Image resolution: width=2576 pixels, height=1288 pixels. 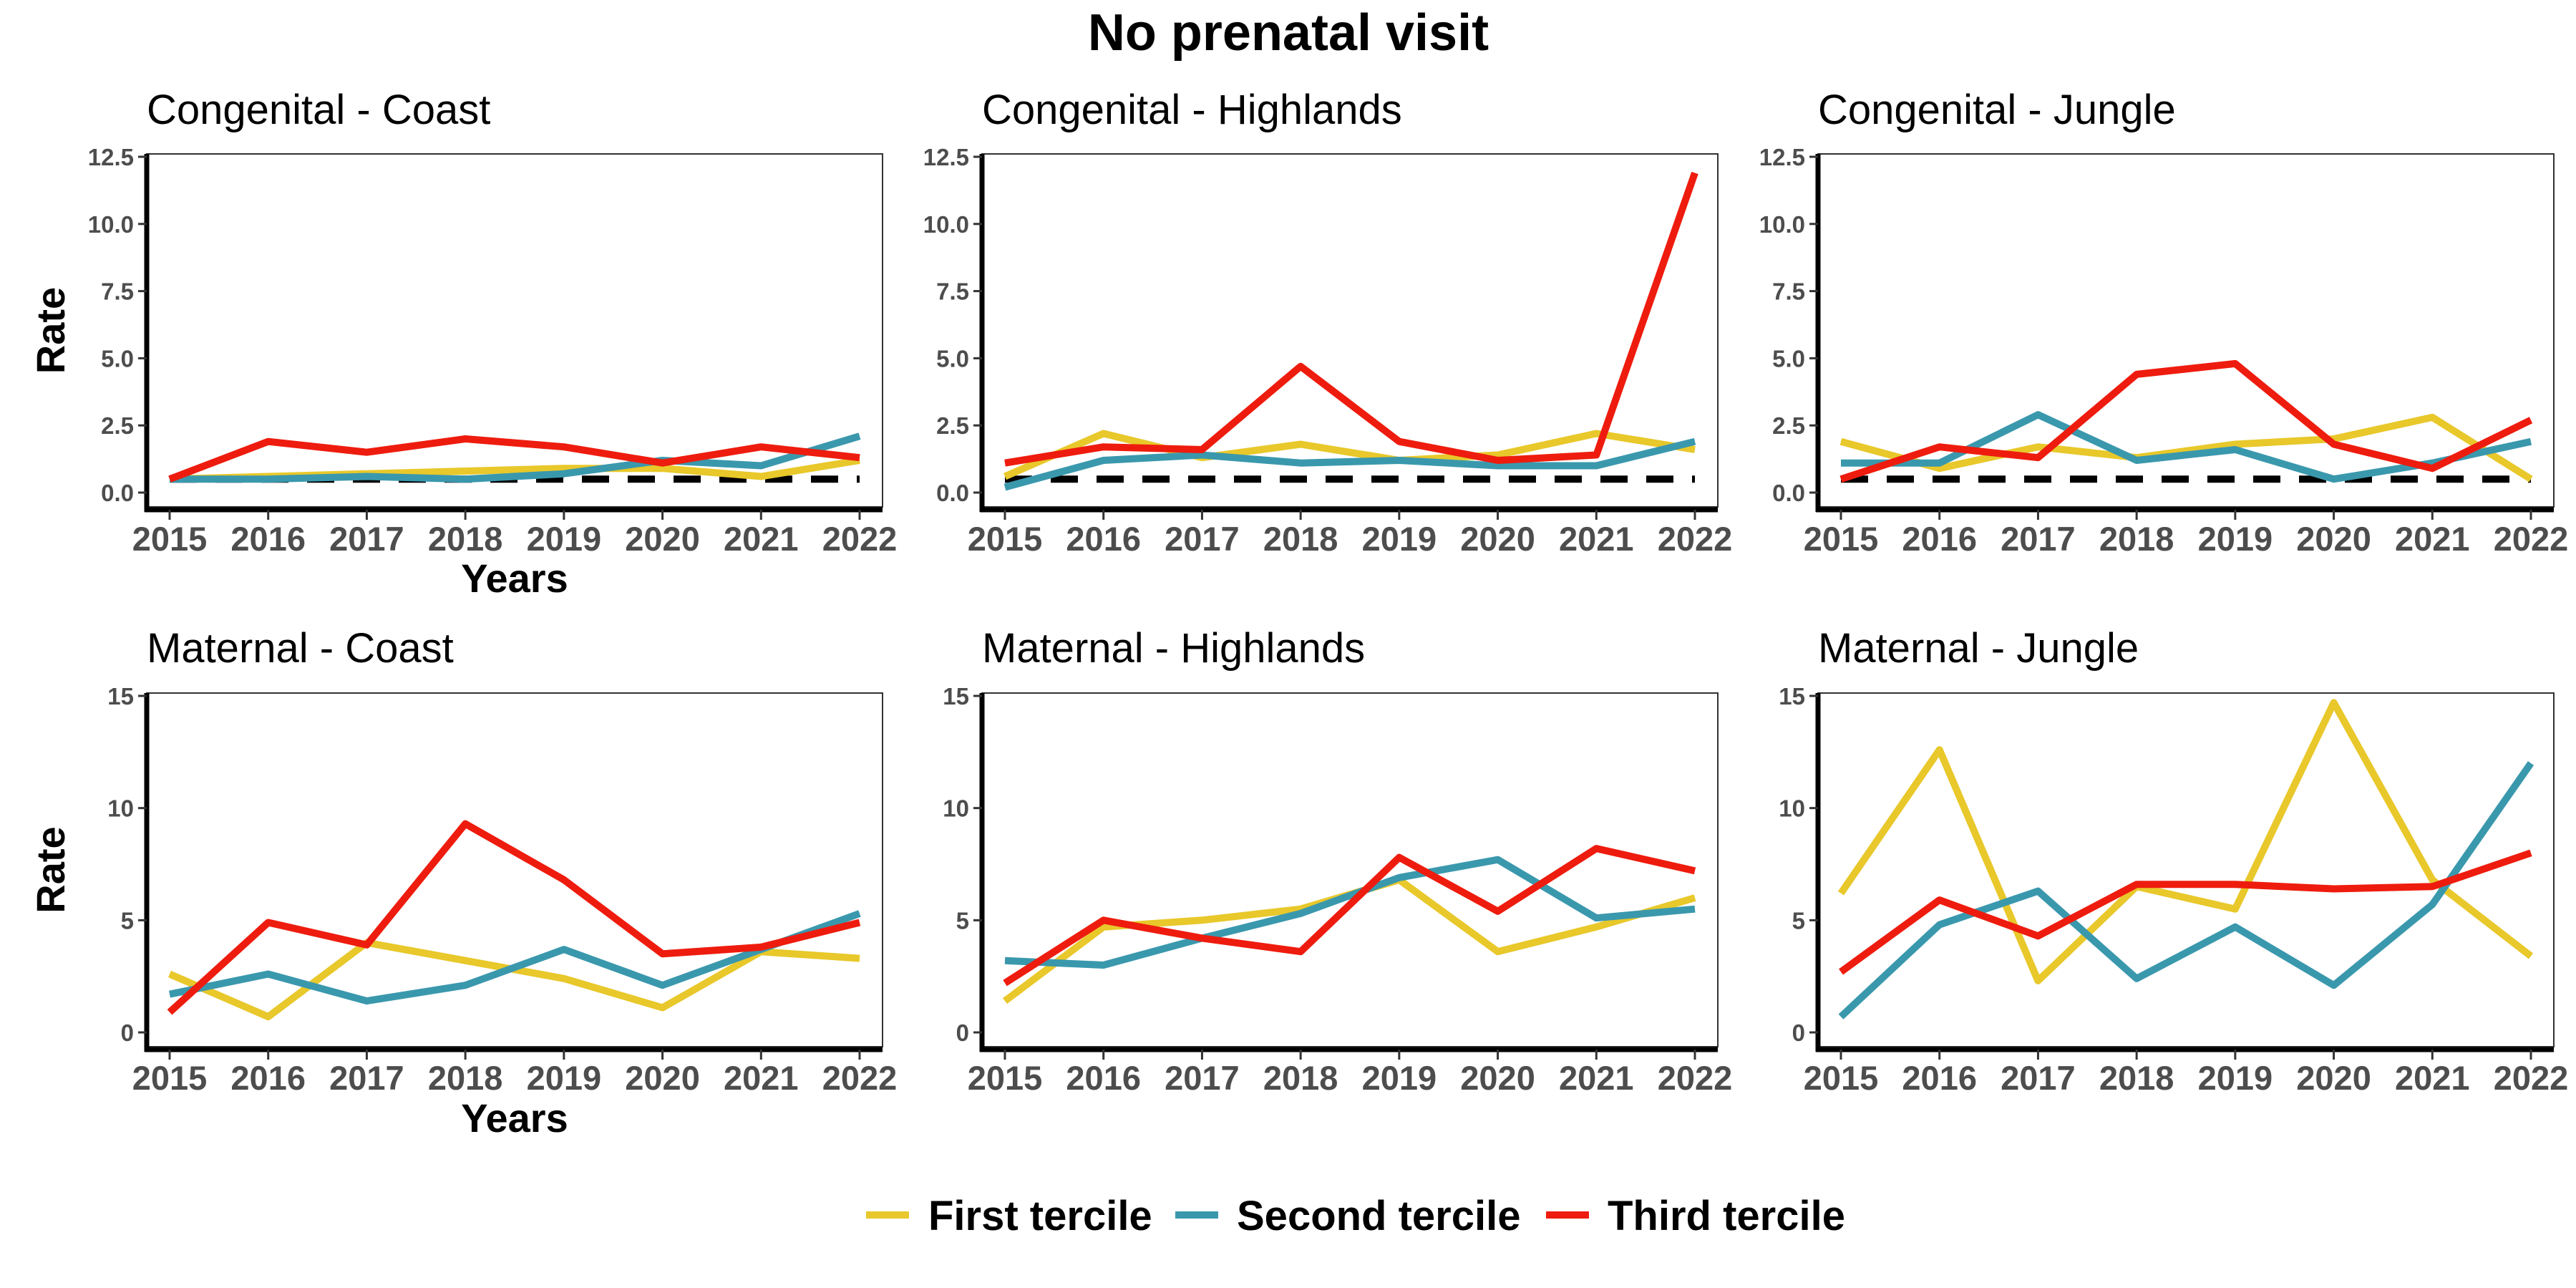 I want to click on legend-item-third-tercile: Third tercile, so click(x=1695, y=1216).